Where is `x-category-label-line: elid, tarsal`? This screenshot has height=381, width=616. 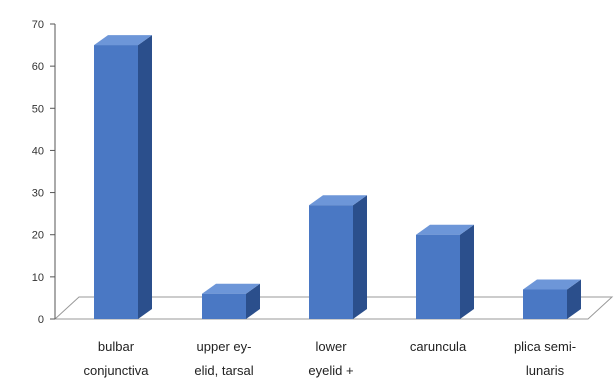
x-category-label-line: elid, tarsal is located at coordinates (223, 370).